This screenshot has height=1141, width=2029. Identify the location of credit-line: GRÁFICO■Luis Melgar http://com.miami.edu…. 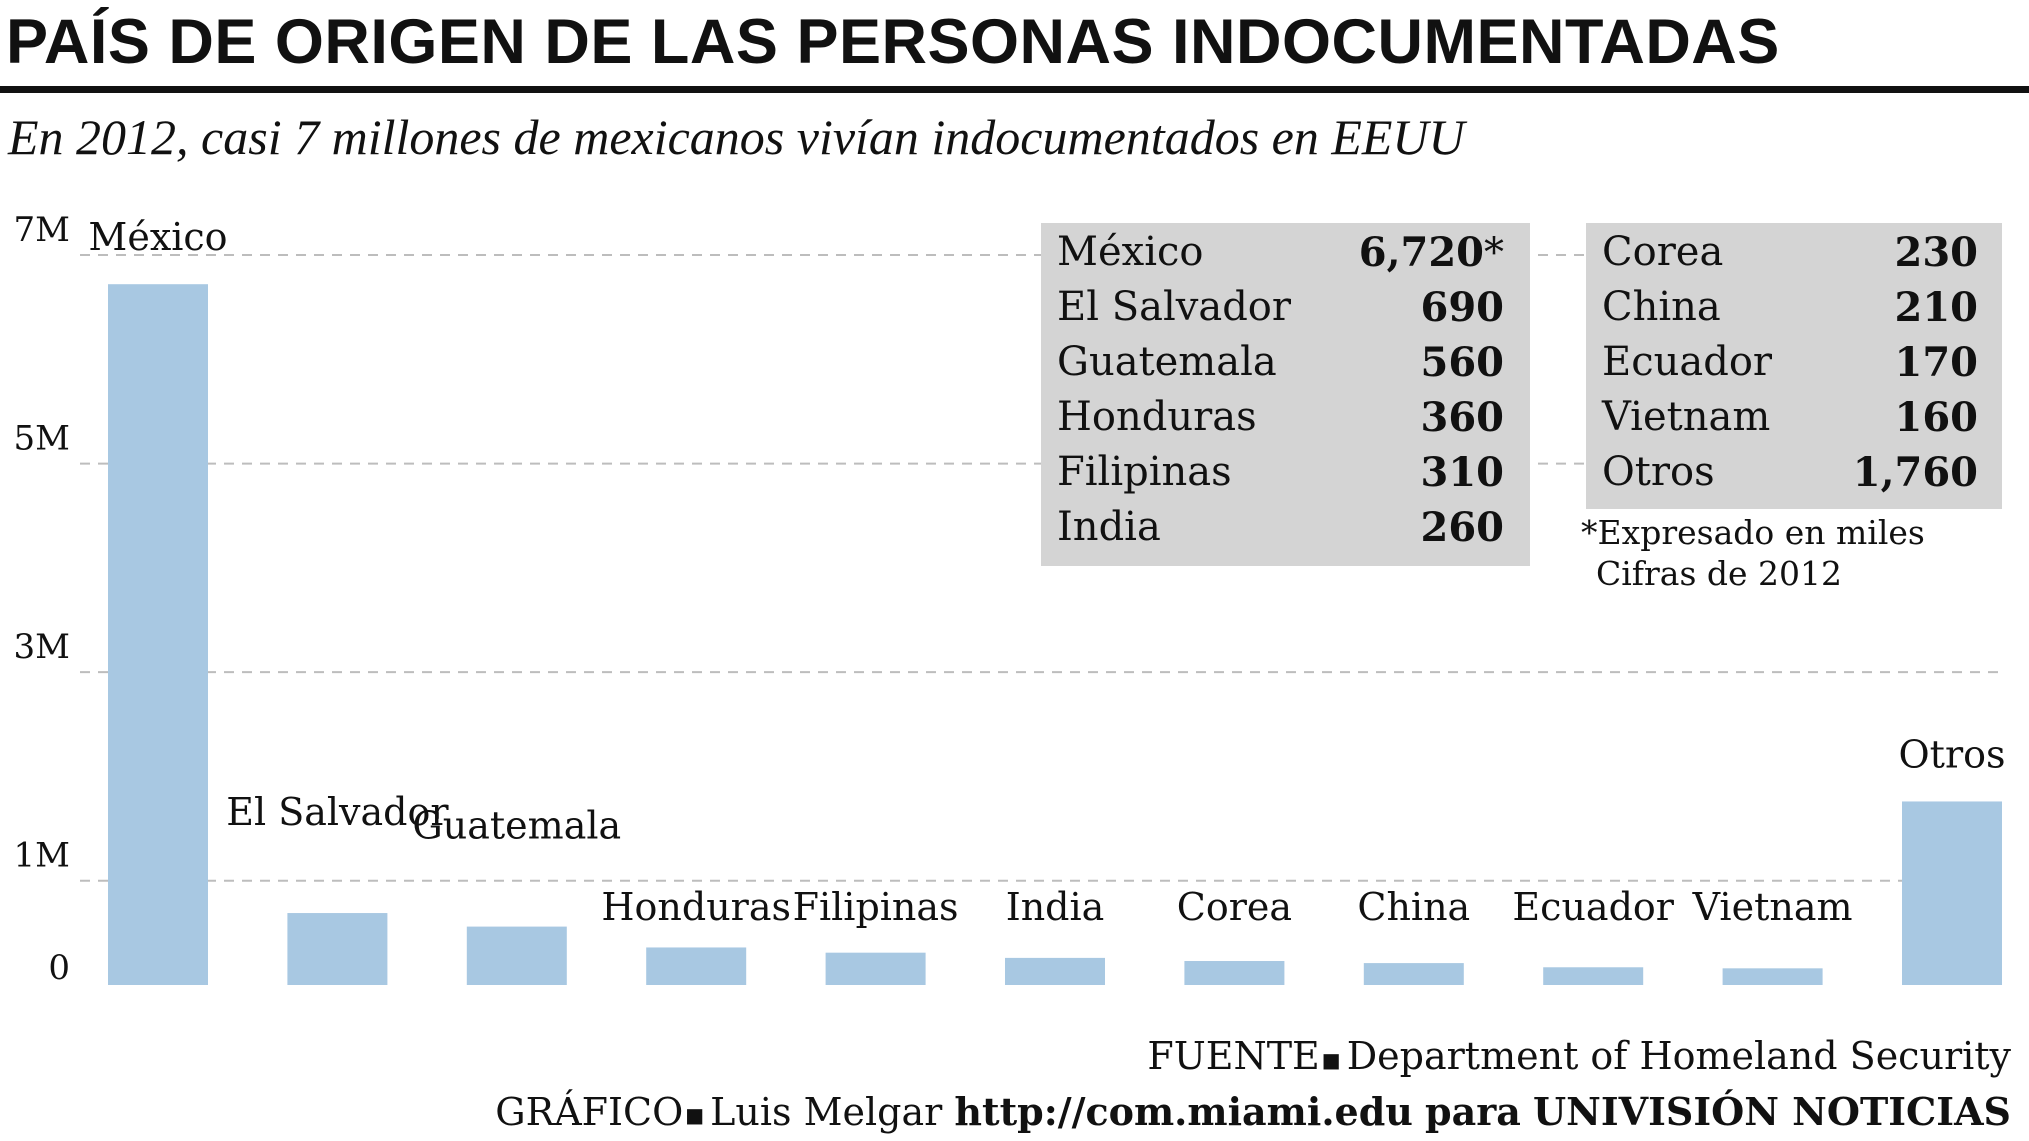
(1253, 1113).